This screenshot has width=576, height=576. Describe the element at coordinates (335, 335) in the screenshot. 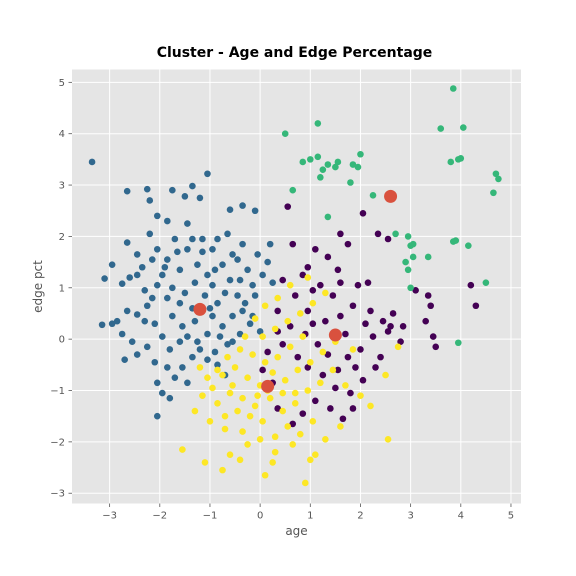

I see `centroid-point` at that location.